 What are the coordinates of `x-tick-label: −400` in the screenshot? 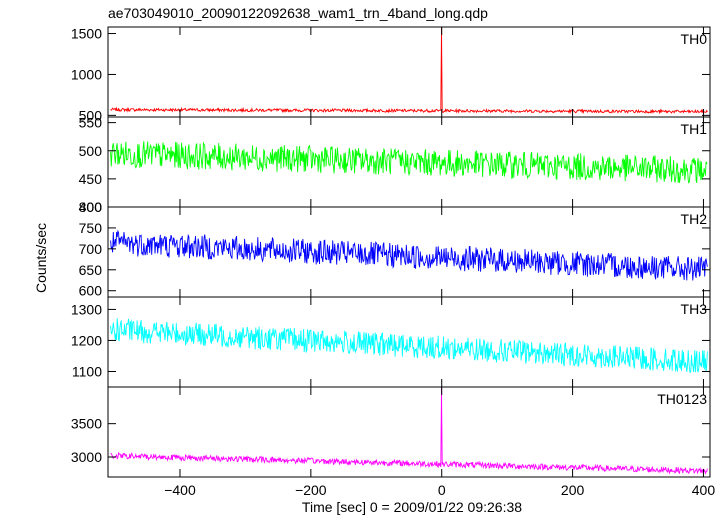 It's located at (180, 490).